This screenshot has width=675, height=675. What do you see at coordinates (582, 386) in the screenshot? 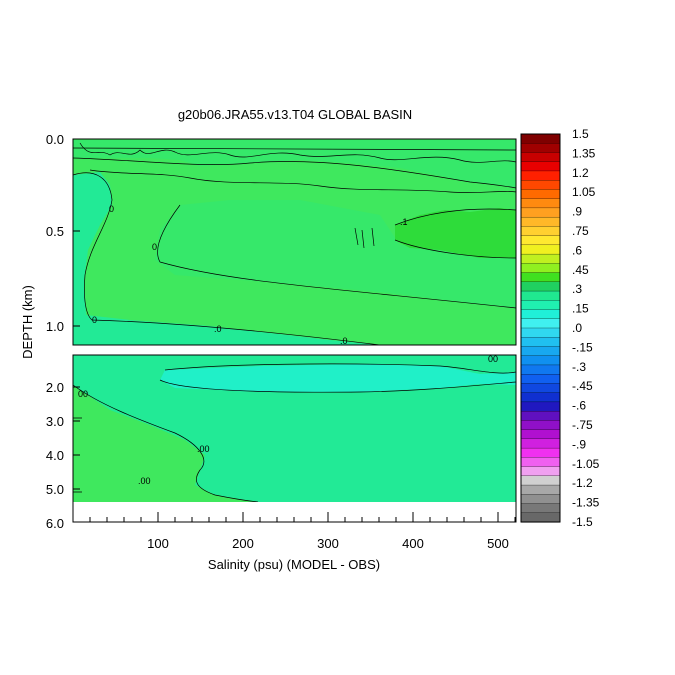
I see `colorbar-label: -.45` at bounding box center [582, 386].